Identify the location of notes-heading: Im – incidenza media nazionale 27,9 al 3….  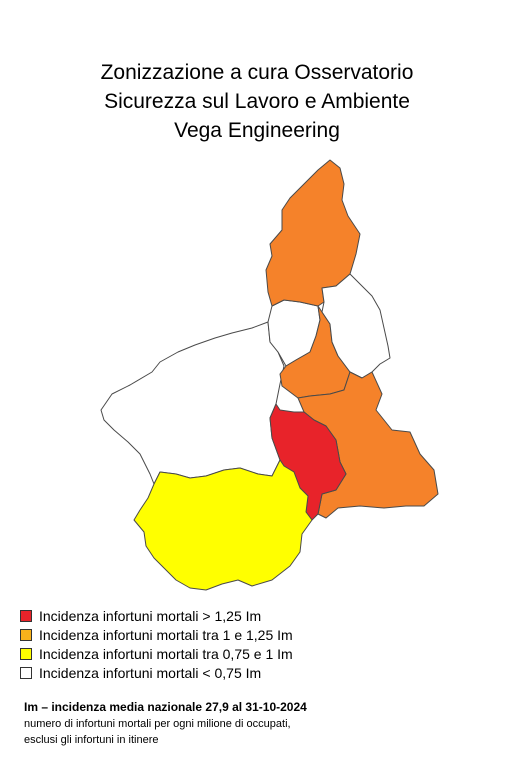
(165, 707).